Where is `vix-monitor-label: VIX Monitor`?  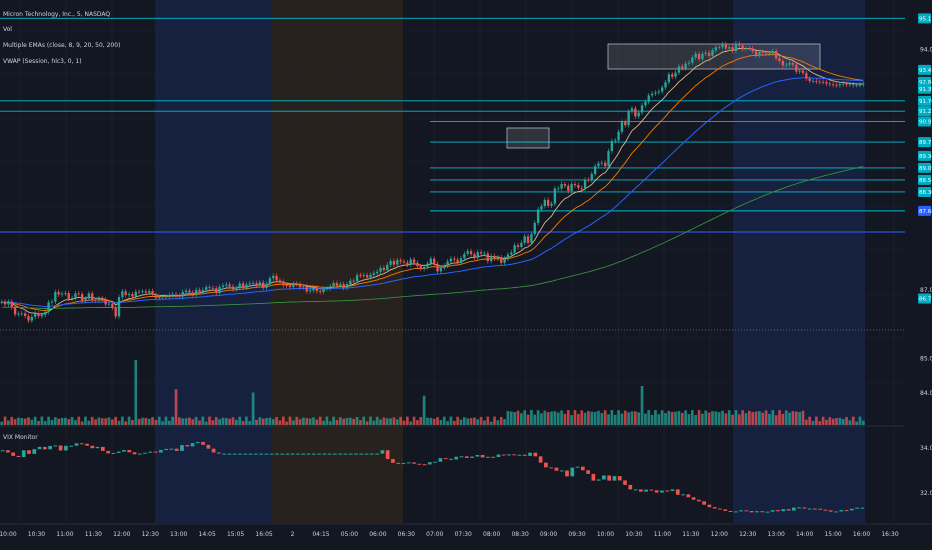
vix-monitor-label: VIX Monitor is located at coordinates (20, 437).